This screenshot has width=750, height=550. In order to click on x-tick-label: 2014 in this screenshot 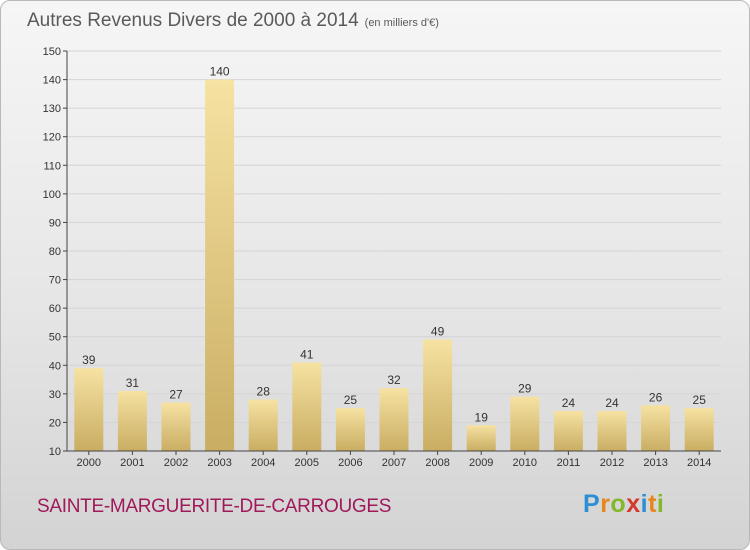, I will do `click(699, 463)`.